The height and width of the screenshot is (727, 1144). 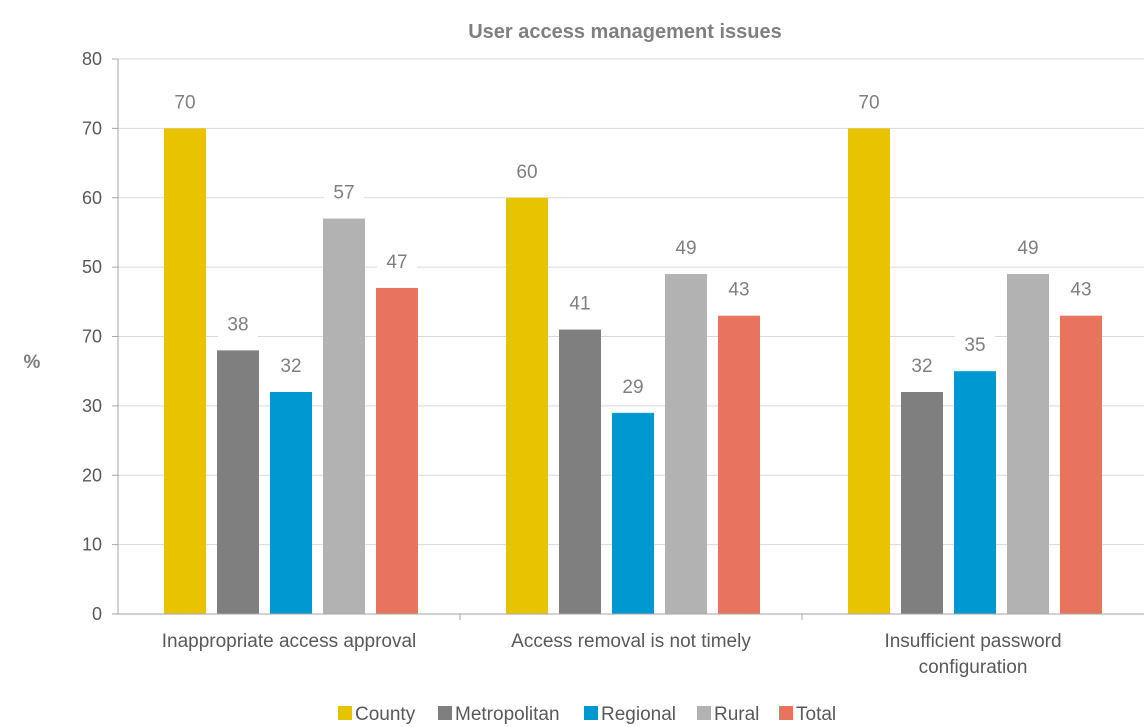 I want to click on x-category-label: Inappropriate access approval, so click(x=289, y=641).